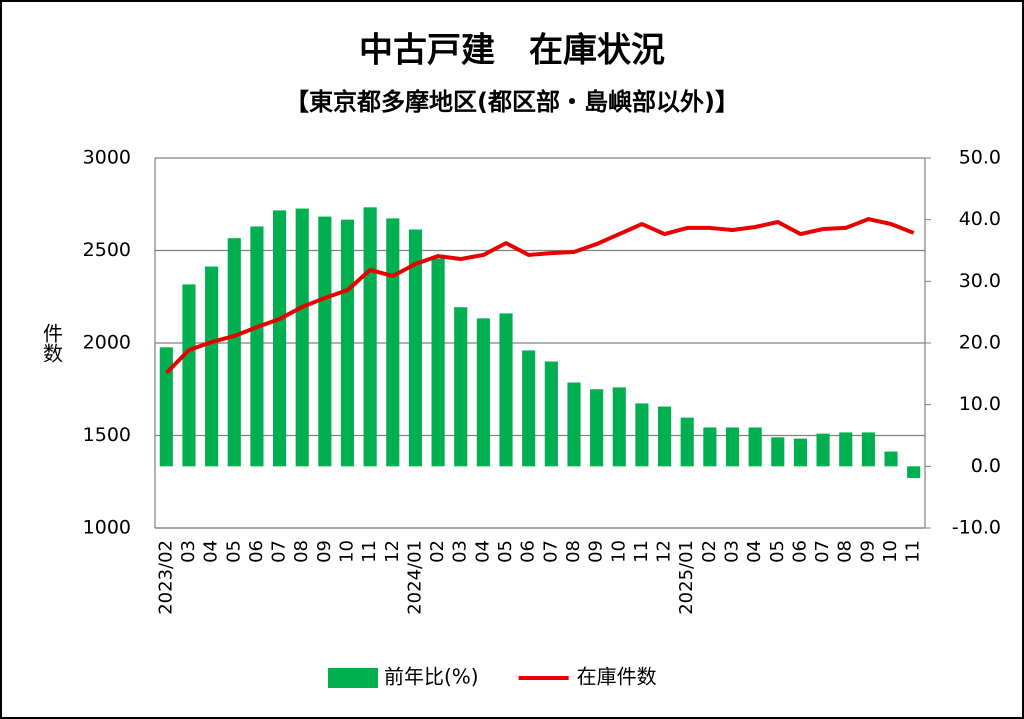  I want to click on y-axis-label: 件数, so click(52, 343).